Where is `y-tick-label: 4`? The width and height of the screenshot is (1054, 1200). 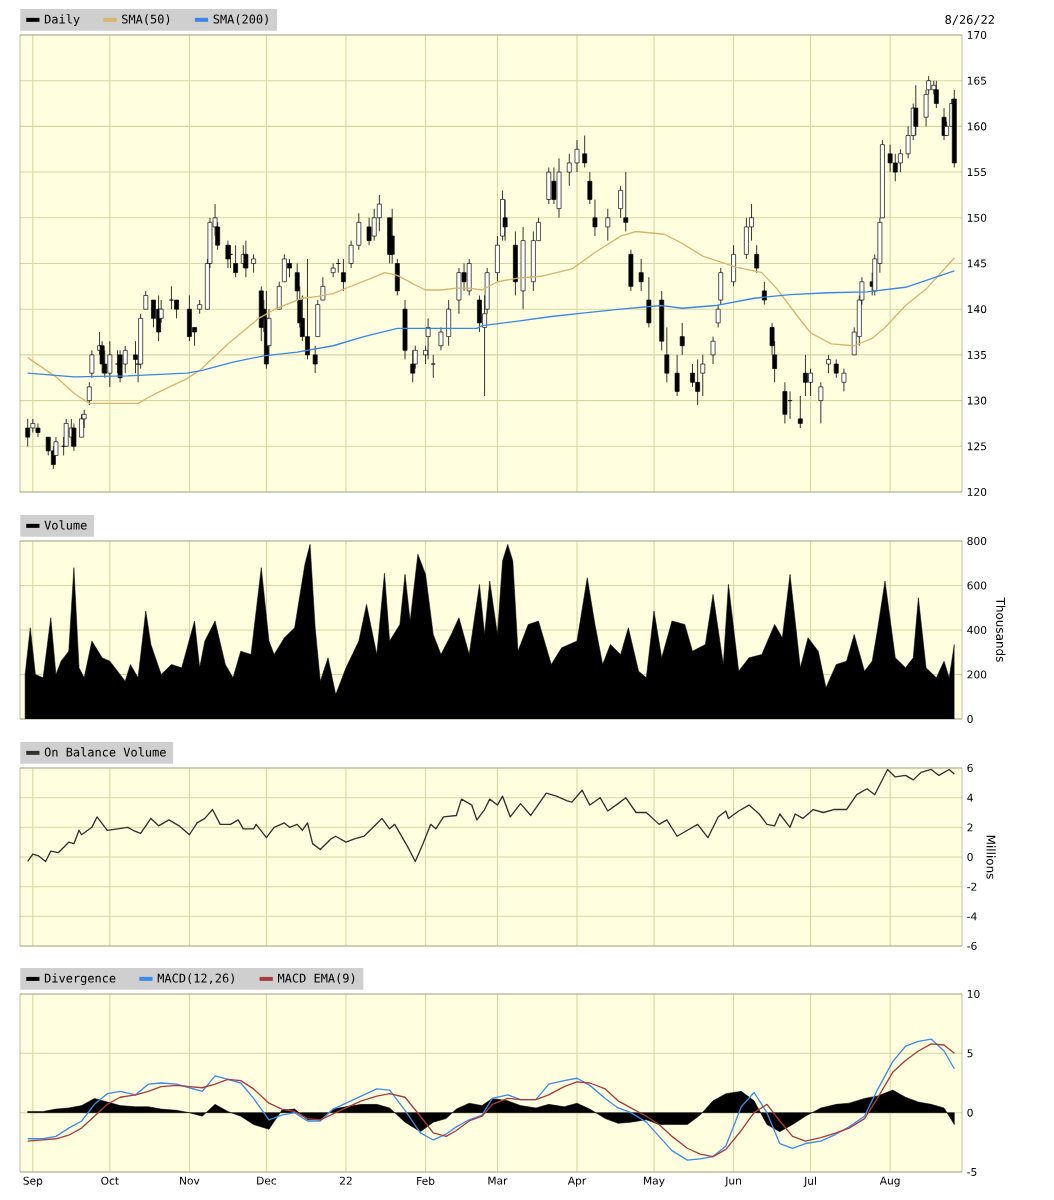
y-tick-label: 4 is located at coordinates (970, 797).